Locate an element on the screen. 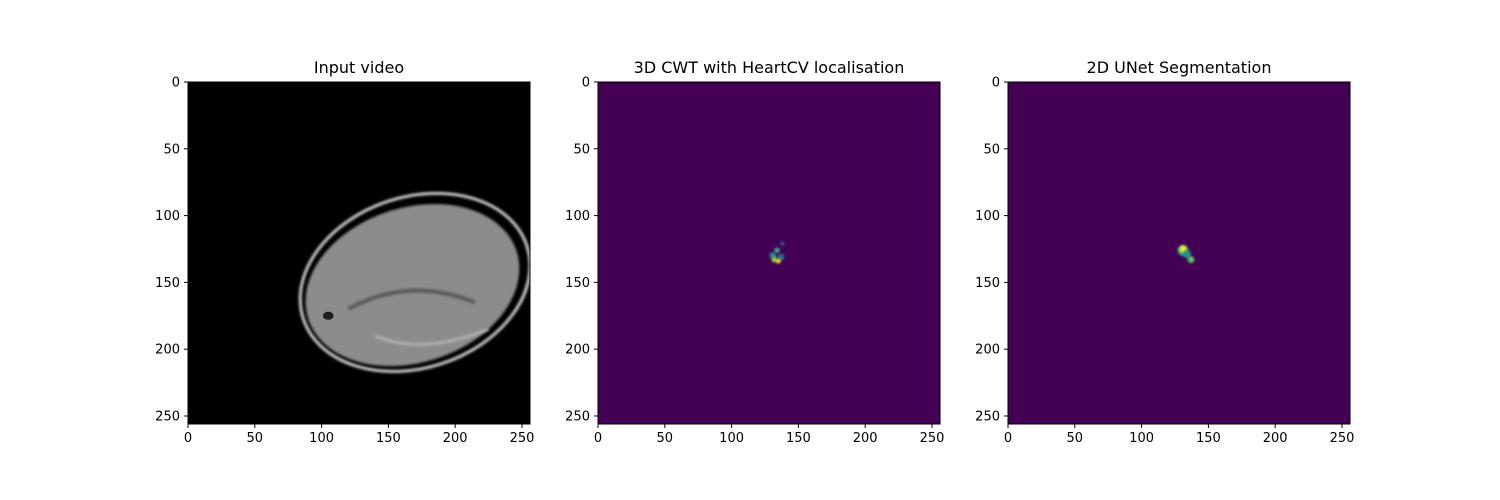 Image resolution: width=1500 pixels, height=500 pixels. specimen-shadow is located at coordinates (328, 315).